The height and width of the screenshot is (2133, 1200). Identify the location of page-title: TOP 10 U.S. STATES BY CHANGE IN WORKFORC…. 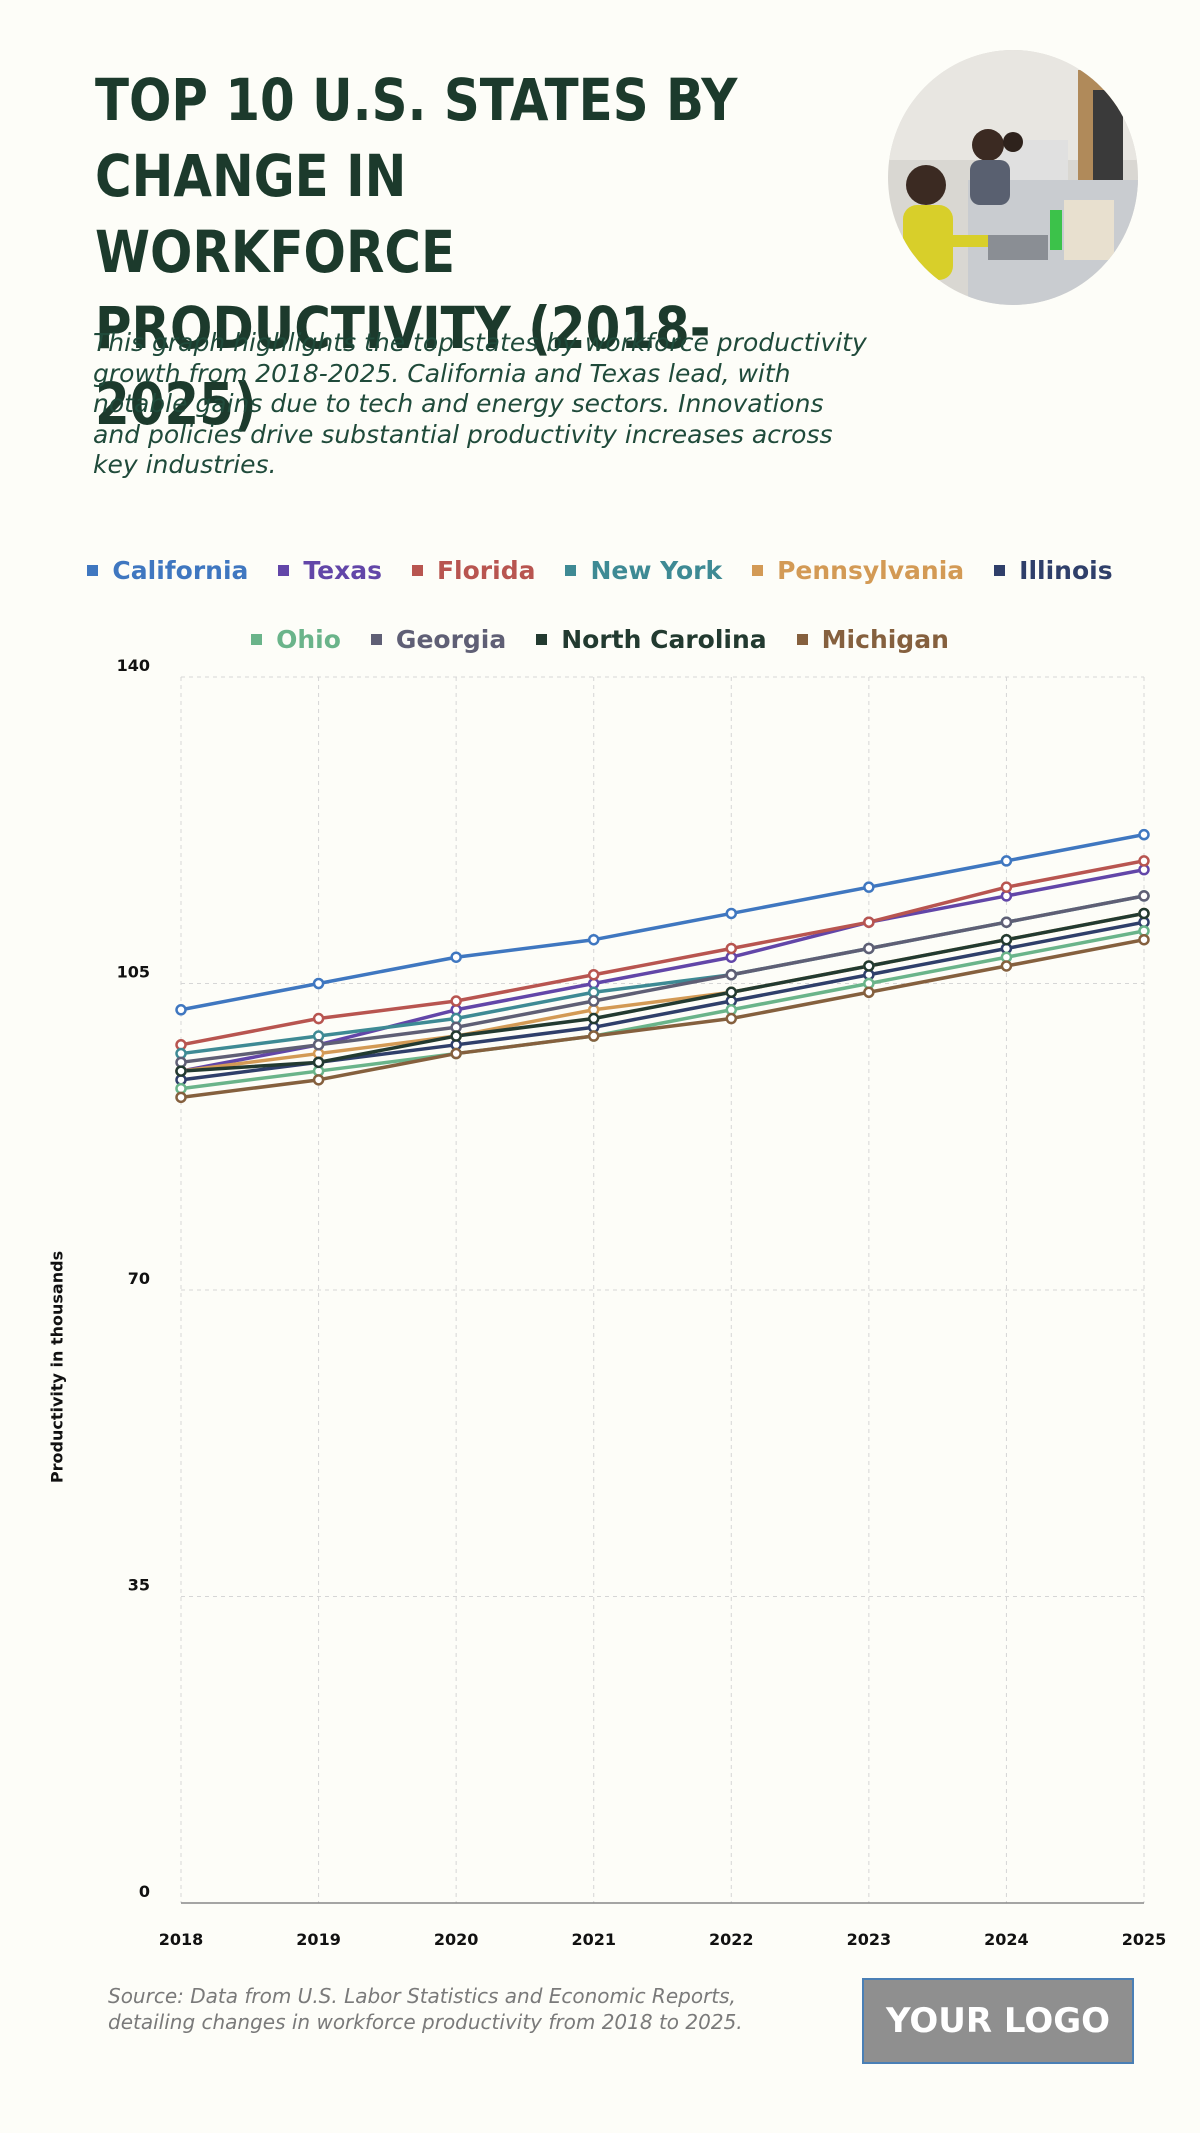
(416, 252).